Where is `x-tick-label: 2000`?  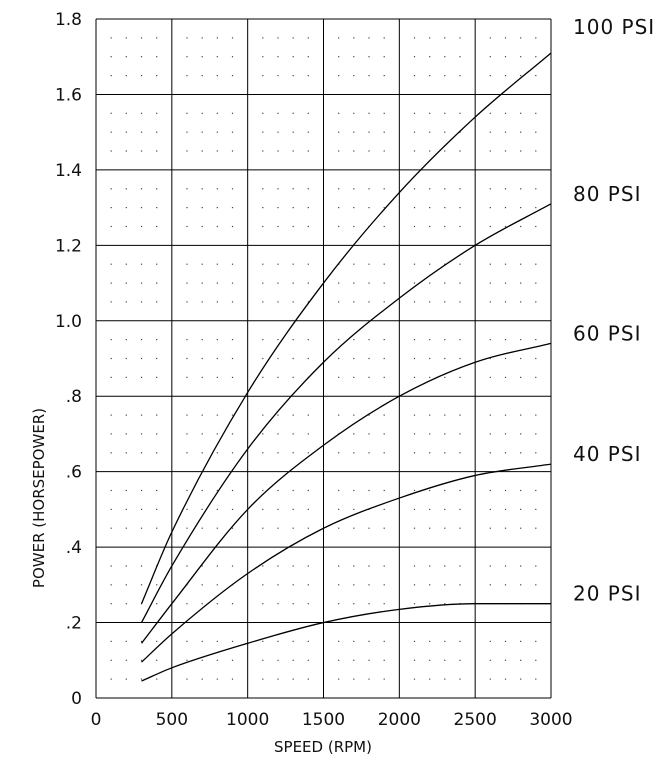
x-tick-label: 2000 is located at coordinates (399, 720).